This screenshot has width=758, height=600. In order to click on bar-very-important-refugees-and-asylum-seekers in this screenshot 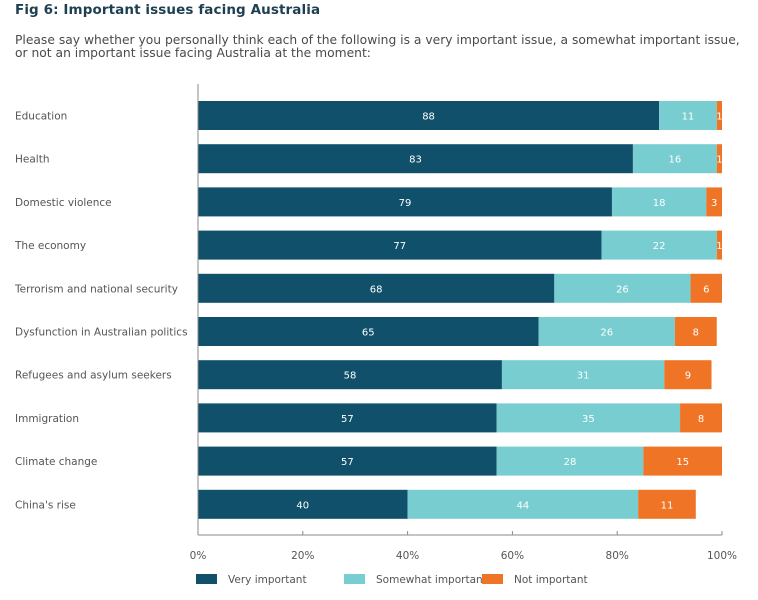, I will do `click(350, 375)`.